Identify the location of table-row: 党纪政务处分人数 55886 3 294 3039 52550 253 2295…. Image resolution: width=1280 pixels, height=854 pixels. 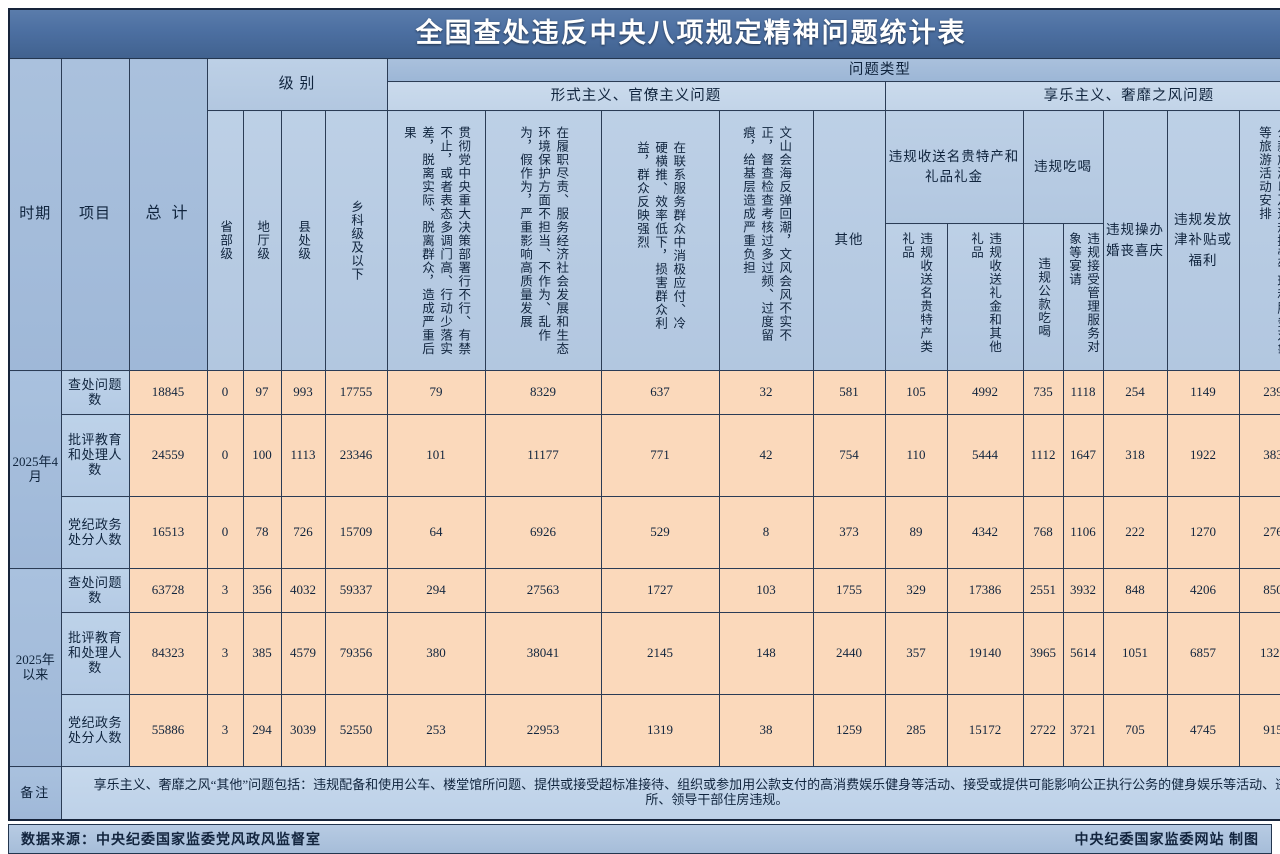
(644, 731).